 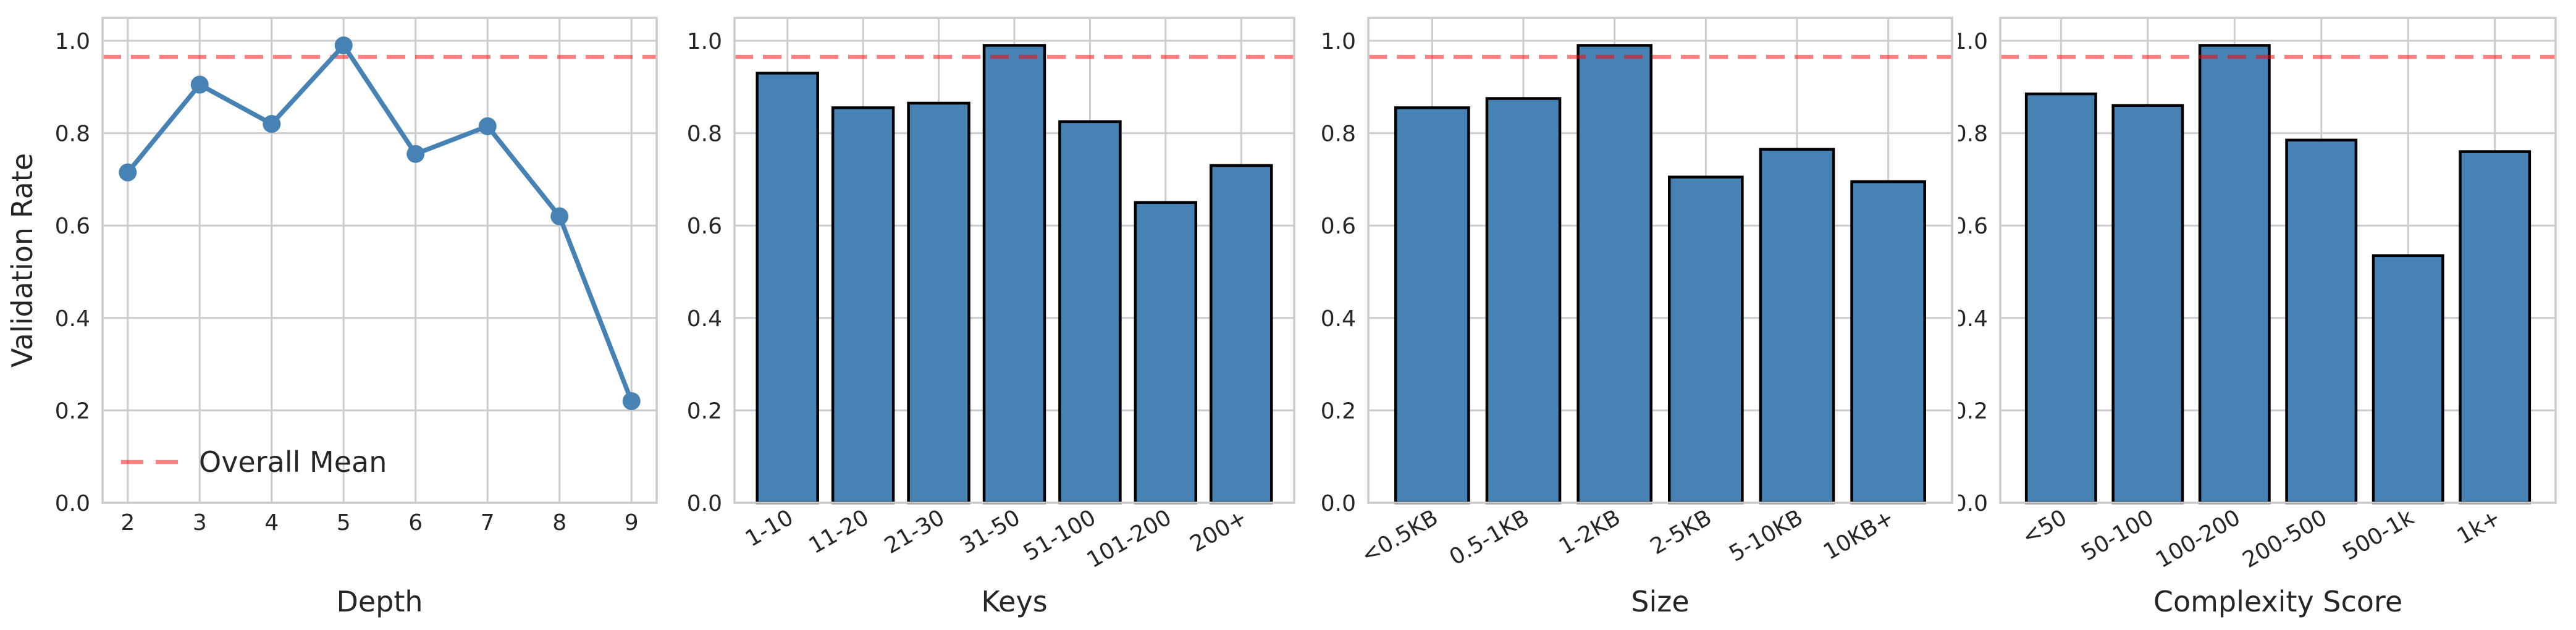 I want to click on x-axis-label: Complexity Score, so click(x=2277, y=601).